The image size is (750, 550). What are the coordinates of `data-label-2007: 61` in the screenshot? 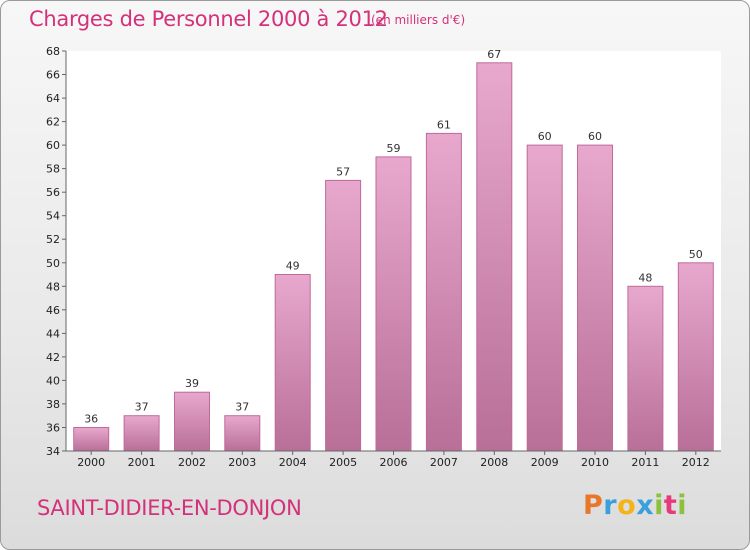 It's located at (444, 124).